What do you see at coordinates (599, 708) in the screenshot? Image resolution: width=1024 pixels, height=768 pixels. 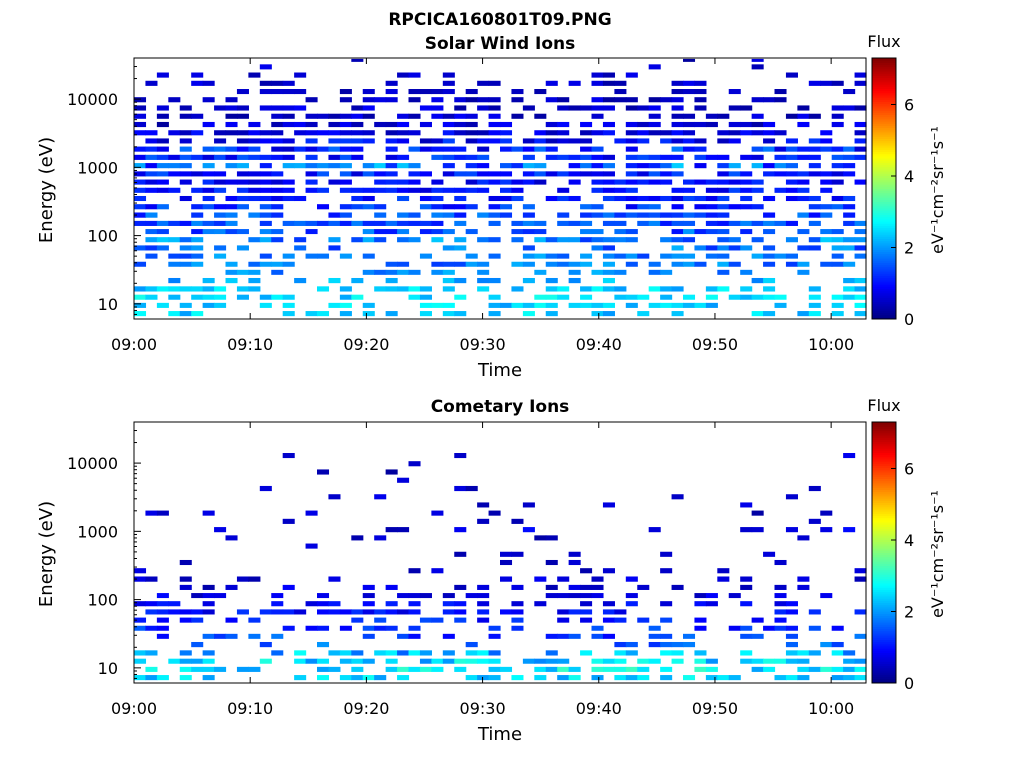 I see `x-tick-label: 09:40` at bounding box center [599, 708].